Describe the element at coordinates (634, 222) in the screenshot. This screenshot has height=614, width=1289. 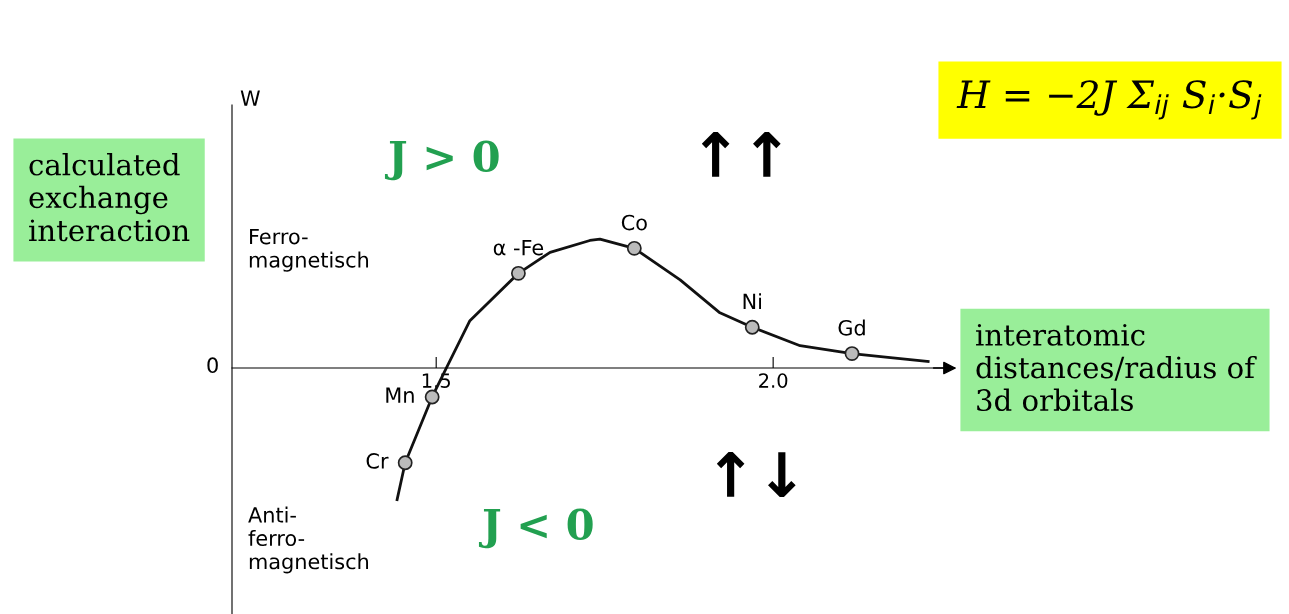
I see `annotation: Co` at that location.